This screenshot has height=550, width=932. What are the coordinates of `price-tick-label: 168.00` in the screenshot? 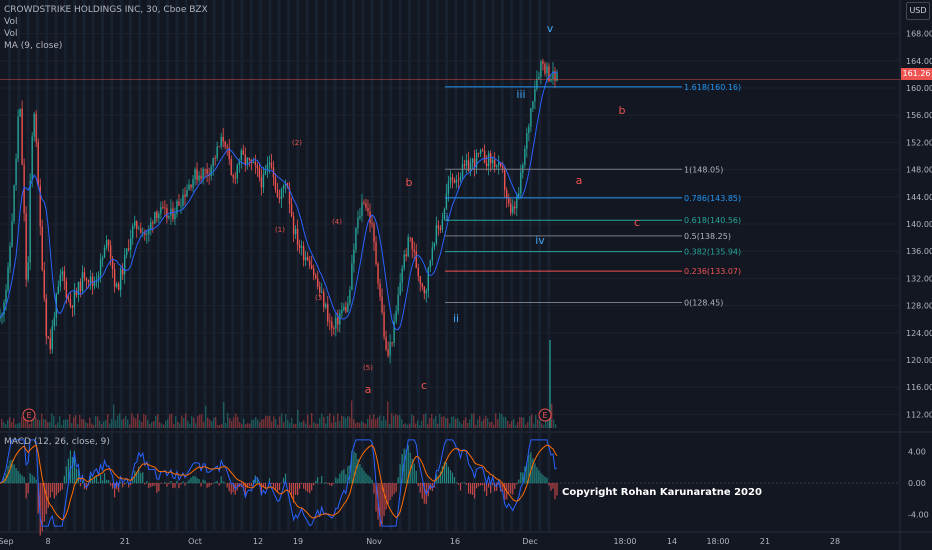 It's located at (919, 34).